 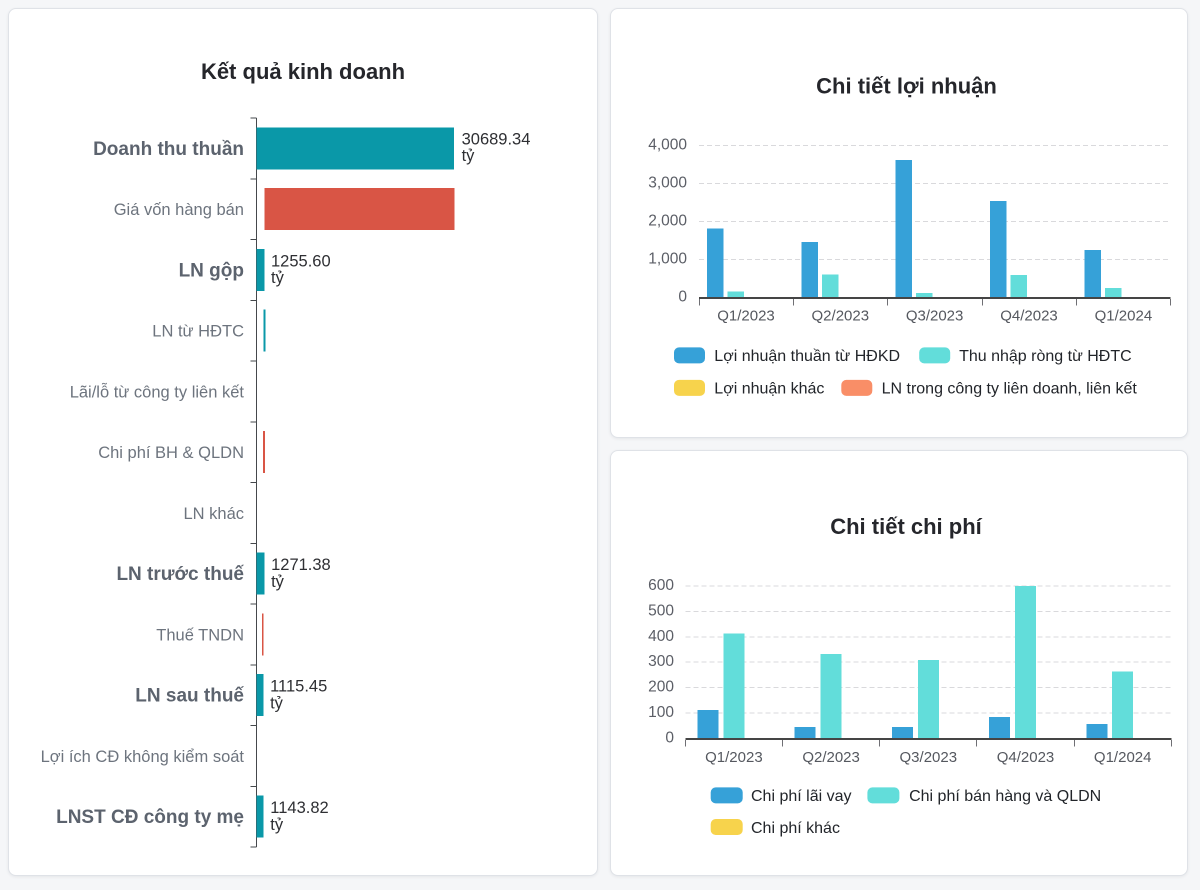 What do you see at coordinates (301, 262) in the screenshot?
I see `svg-text: 1255.60` at bounding box center [301, 262].